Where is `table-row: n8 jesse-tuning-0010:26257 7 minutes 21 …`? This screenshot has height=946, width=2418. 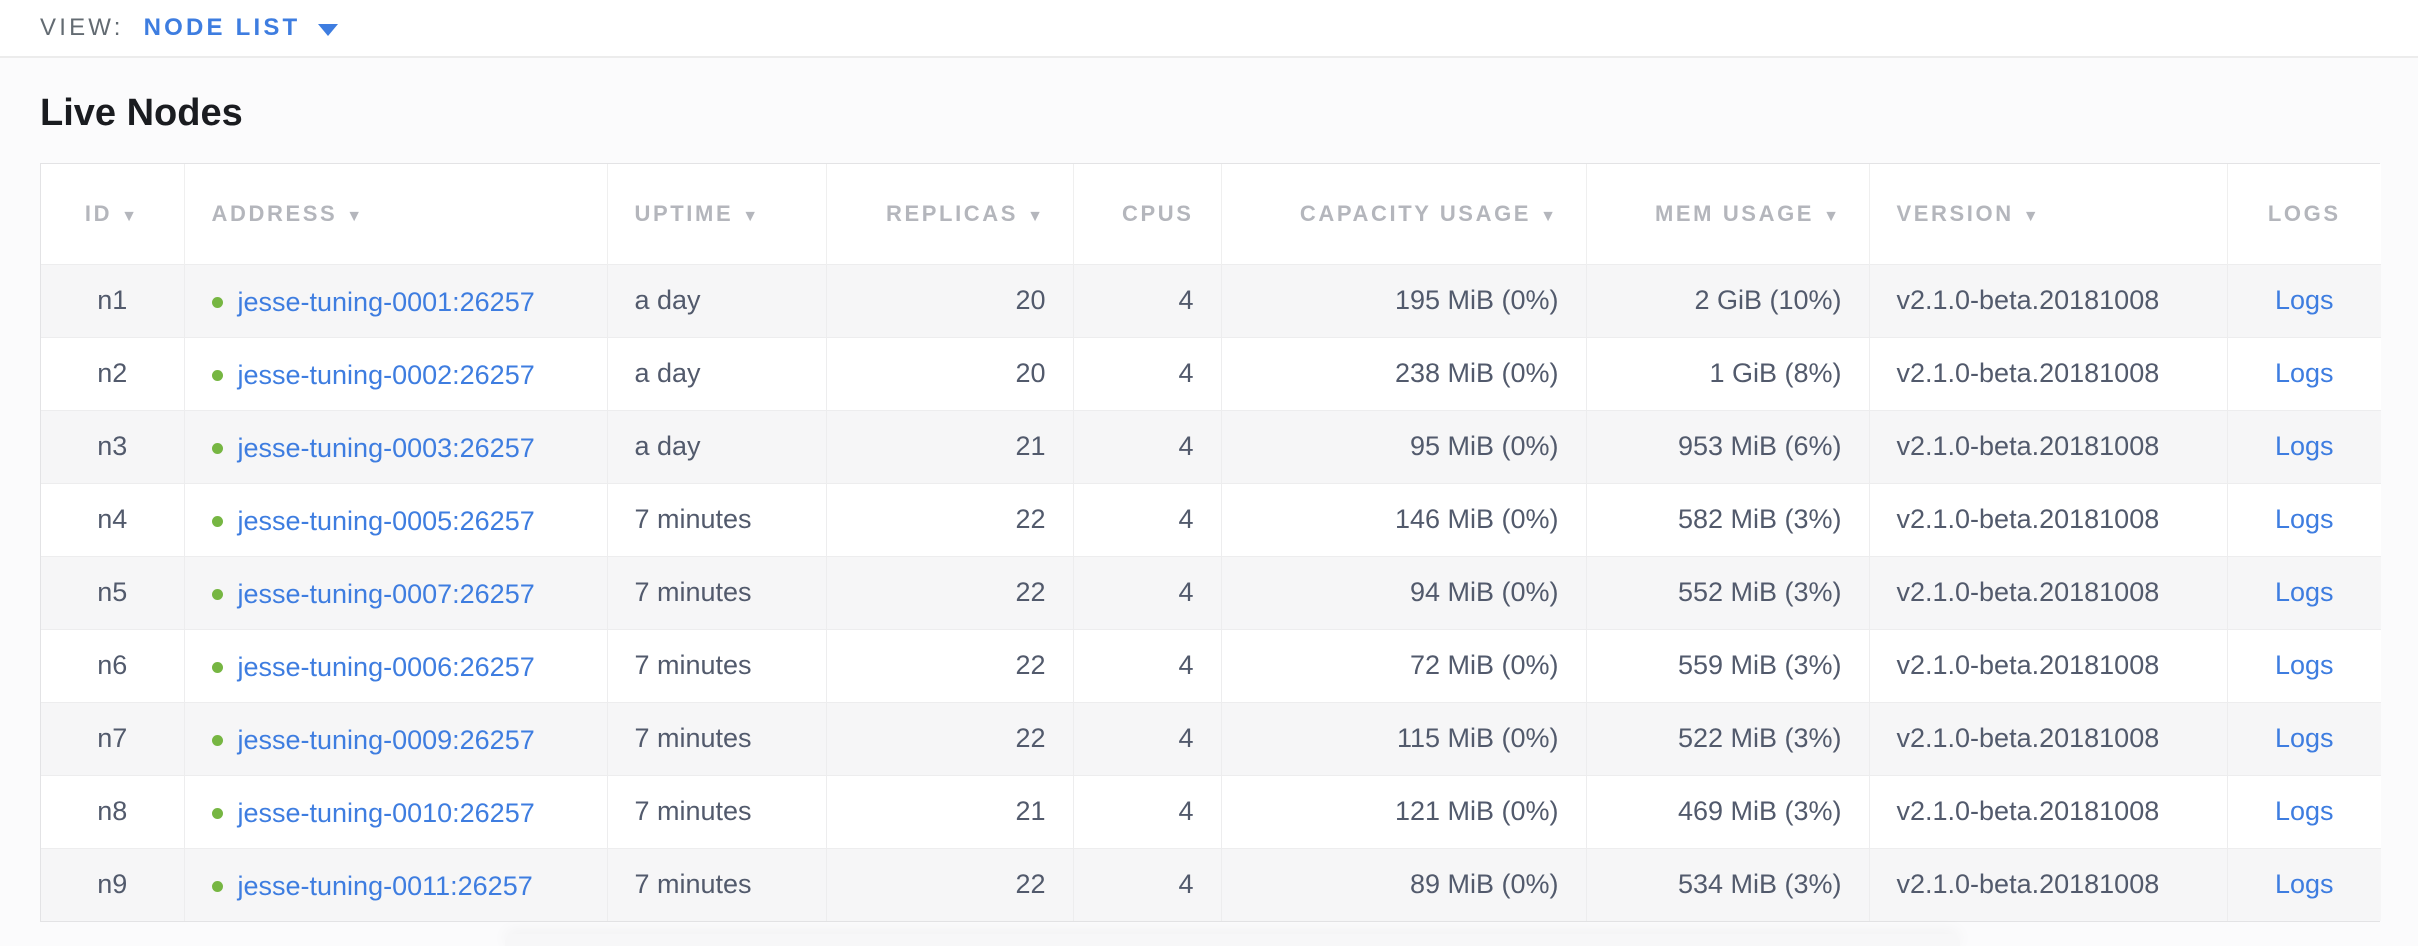
table-row: n8 jesse-tuning-0010:26257 7 minutes 21 … is located at coordinates (1211, 811).